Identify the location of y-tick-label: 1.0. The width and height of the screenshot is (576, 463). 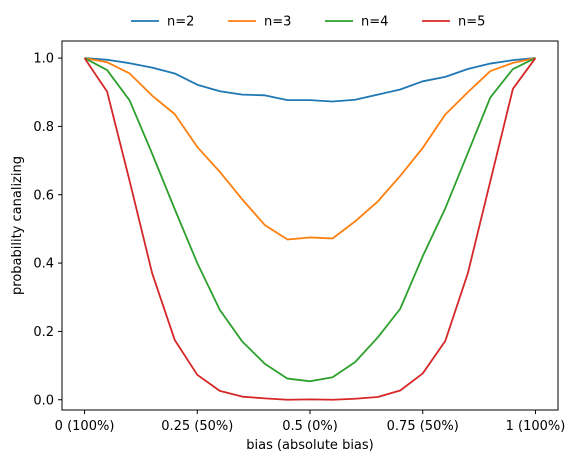
(43, 59).